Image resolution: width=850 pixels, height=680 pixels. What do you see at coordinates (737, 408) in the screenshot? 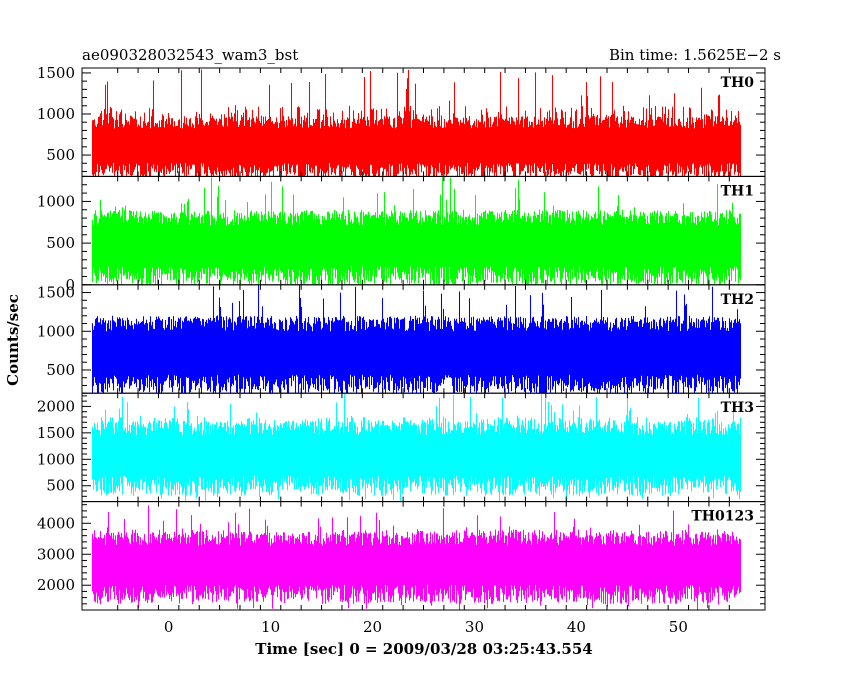
I see `panel-label: TH3` at bounding box center [737, 408].